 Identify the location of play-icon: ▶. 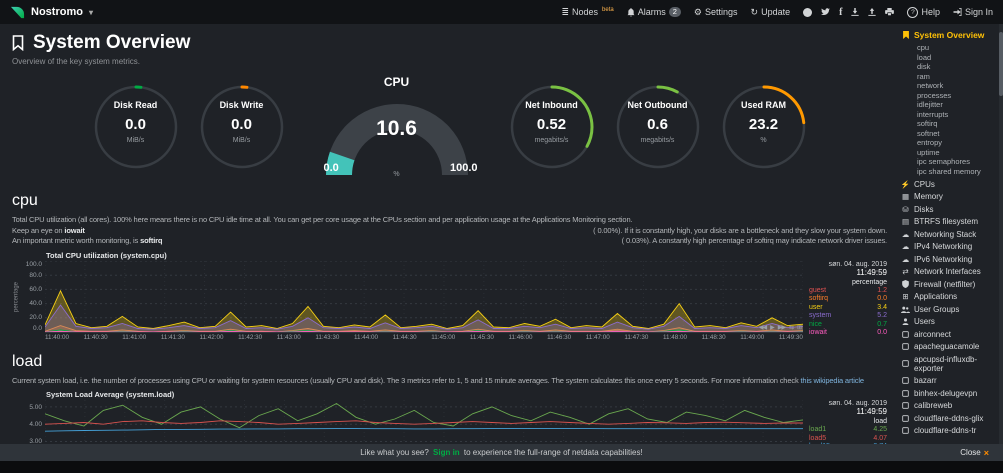
(772, 327).